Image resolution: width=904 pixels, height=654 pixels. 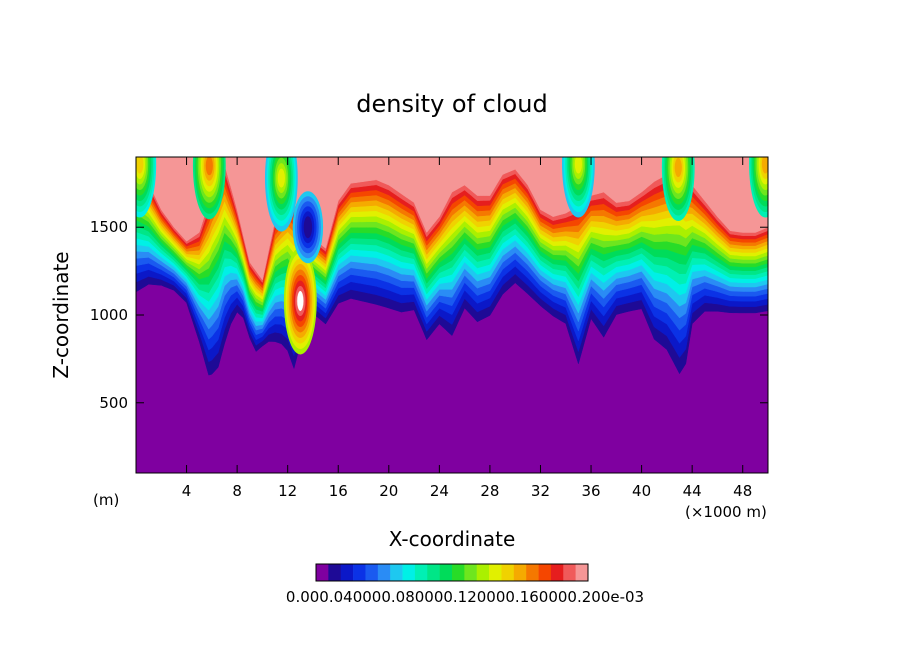 What do you see at coordinates (726, 512) in the screenshot?
I see `x-unit-label: (×1000 m)` at bounding box center [726, 512].